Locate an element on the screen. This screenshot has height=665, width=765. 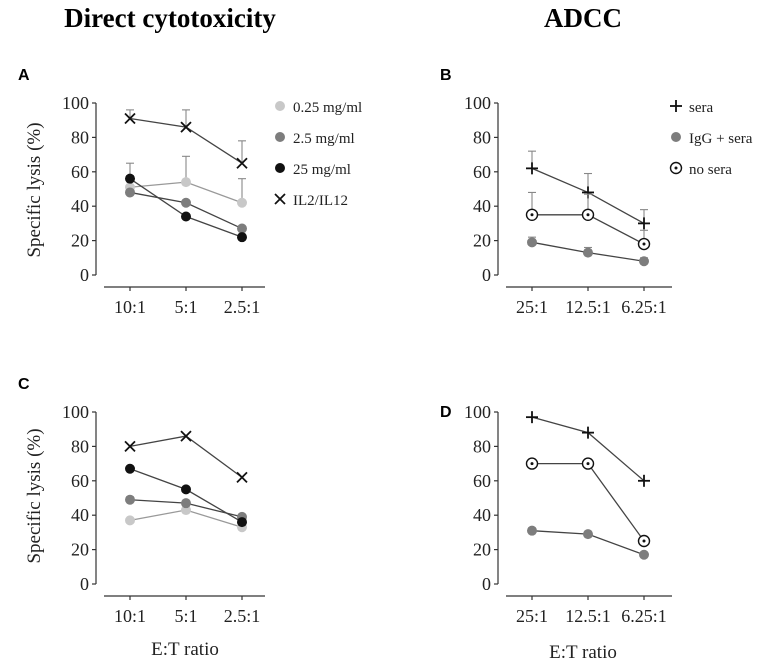
legend-label: IL2/IL12 is located at coordinates (320, 201).